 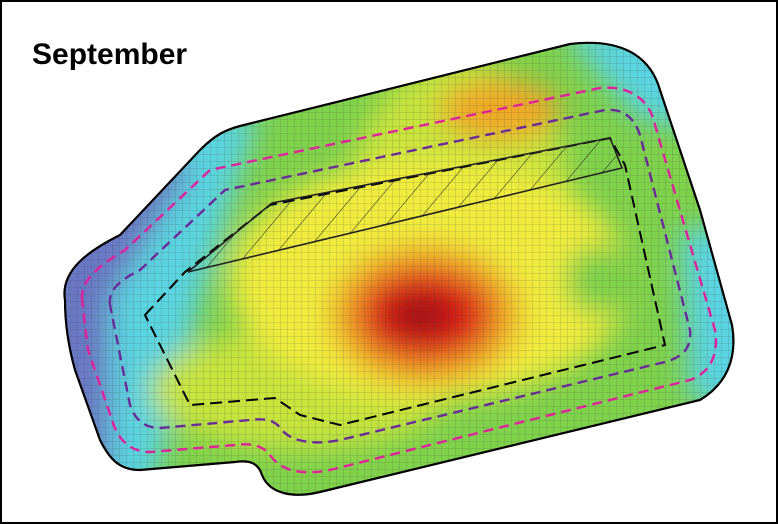 What do you see at coordinates (405, 205) in the screenshot?
I see `hatched-zone-outline` at bounding box center [405, 205].